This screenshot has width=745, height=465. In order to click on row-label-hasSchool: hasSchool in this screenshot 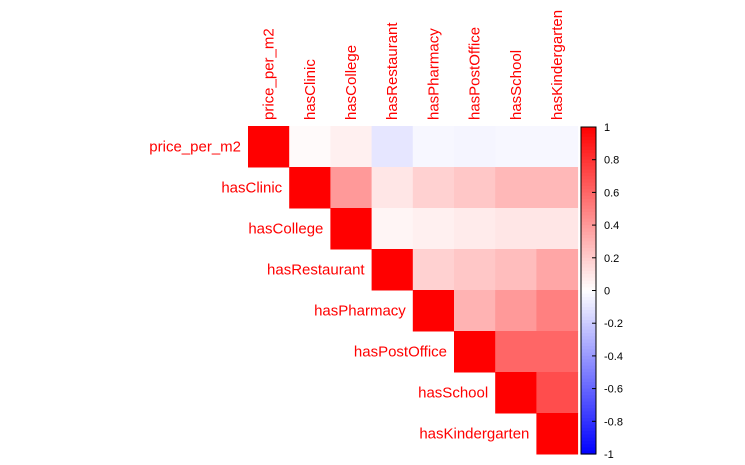, I will do `click(453, 393)`.